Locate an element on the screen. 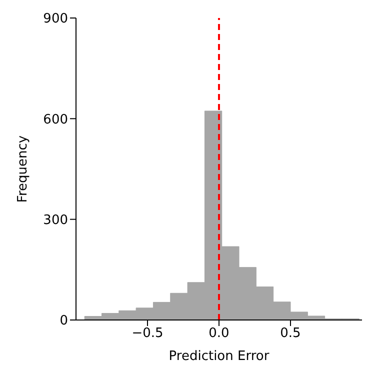 Image resolution: width=378 pixels, height=378 pixels. x-tick-label: 0.5 is located at coordinates (290, 334).